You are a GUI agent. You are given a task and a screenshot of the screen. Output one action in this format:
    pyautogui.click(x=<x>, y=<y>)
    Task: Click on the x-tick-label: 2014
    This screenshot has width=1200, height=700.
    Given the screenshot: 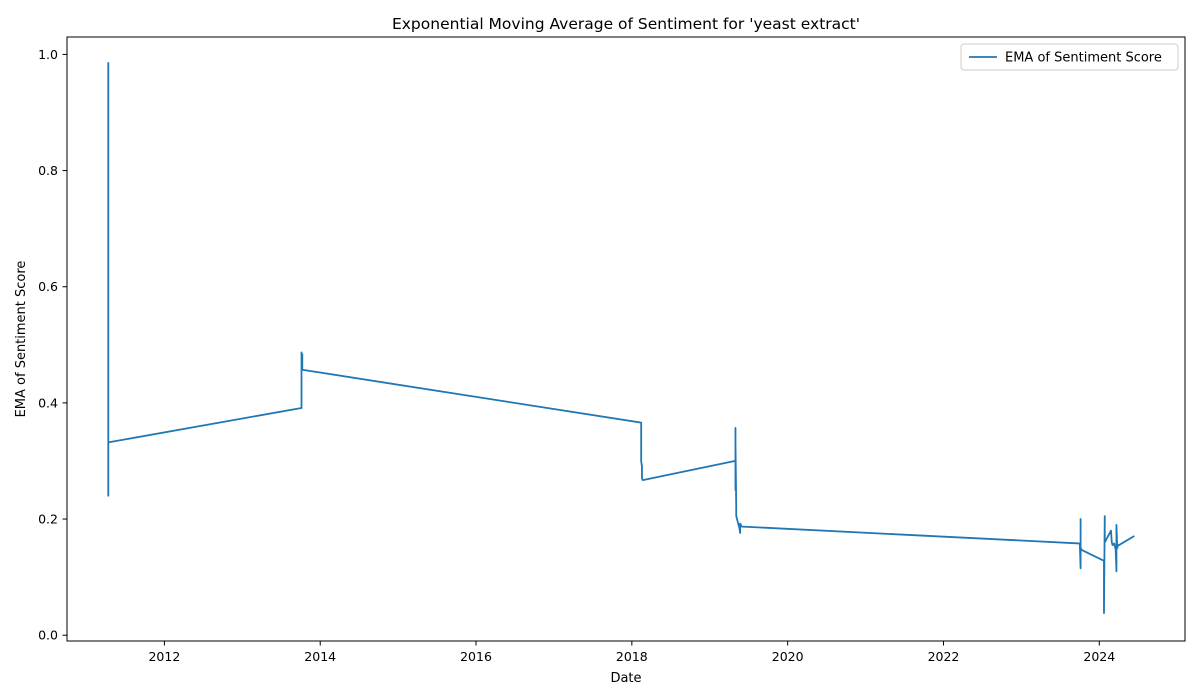 What is the action you would take?
    pyautogui.click(x=320, y=656)
    